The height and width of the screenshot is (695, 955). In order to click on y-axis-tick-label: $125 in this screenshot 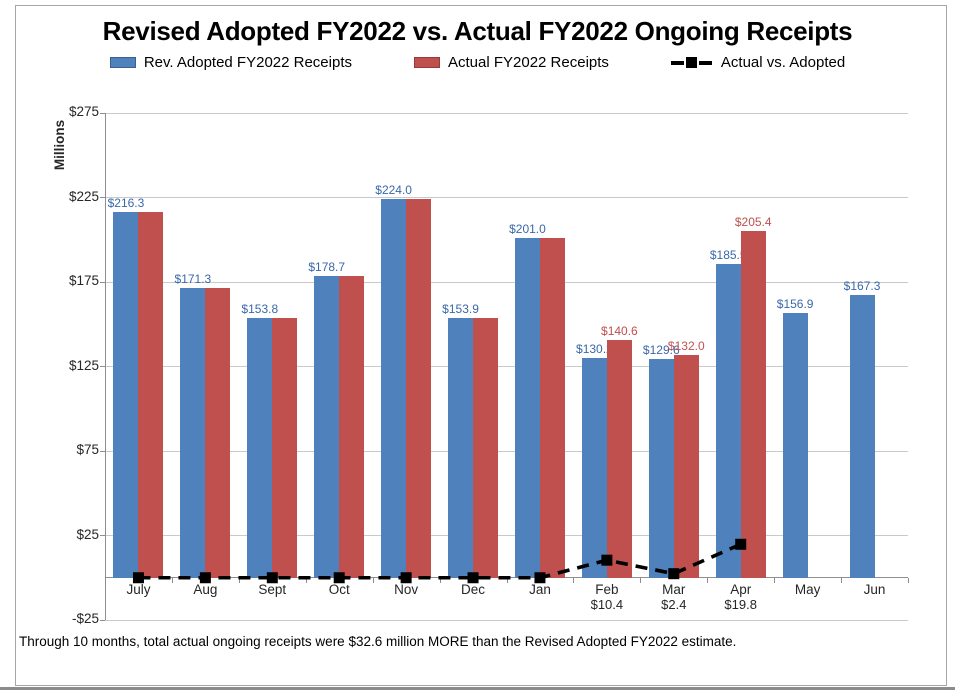, I will do `click(83, 365)`.